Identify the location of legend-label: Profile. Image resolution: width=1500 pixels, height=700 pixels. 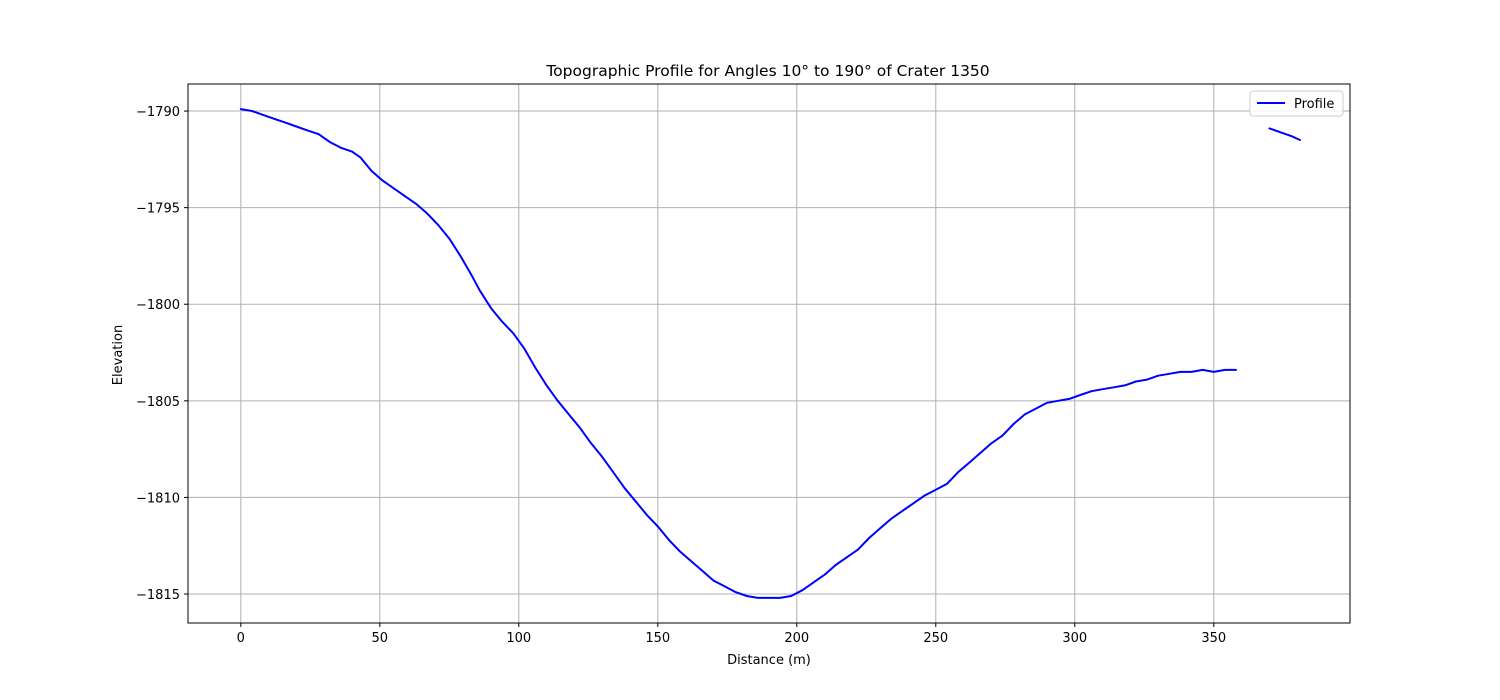
(1314, 104).